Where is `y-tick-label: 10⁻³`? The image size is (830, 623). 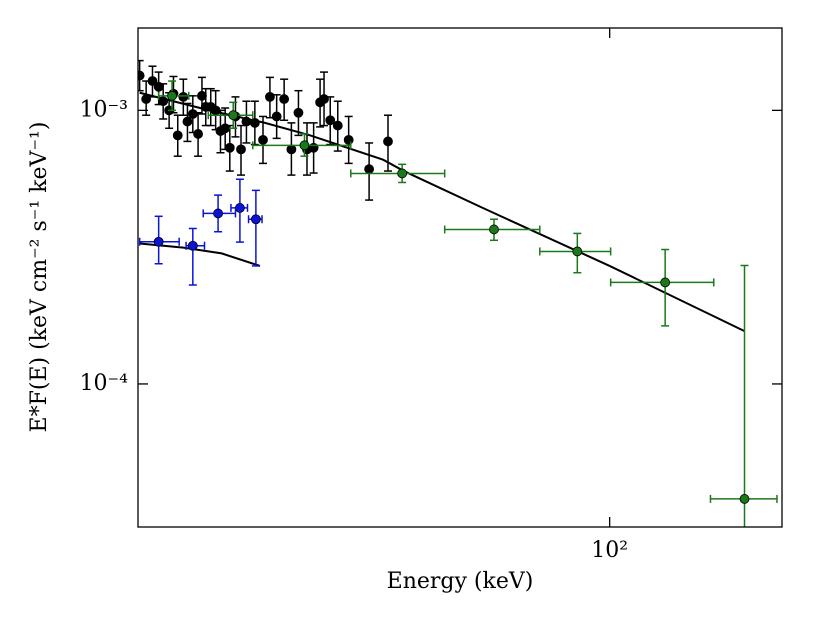
y-tick-label: 10⁻³ is located at coordinates (104, 109).